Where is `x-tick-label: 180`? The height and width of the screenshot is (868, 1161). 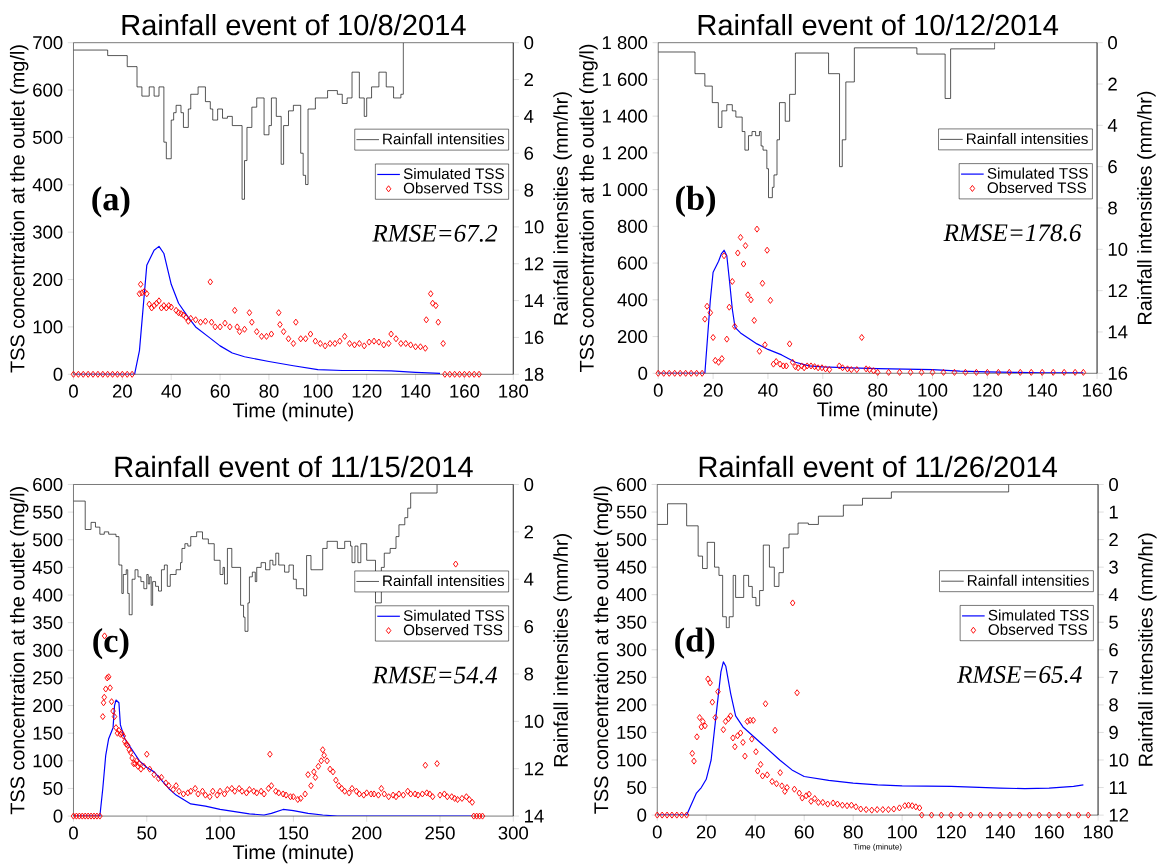 x-tick-label: 180 is located at coordinates (1098, 832).